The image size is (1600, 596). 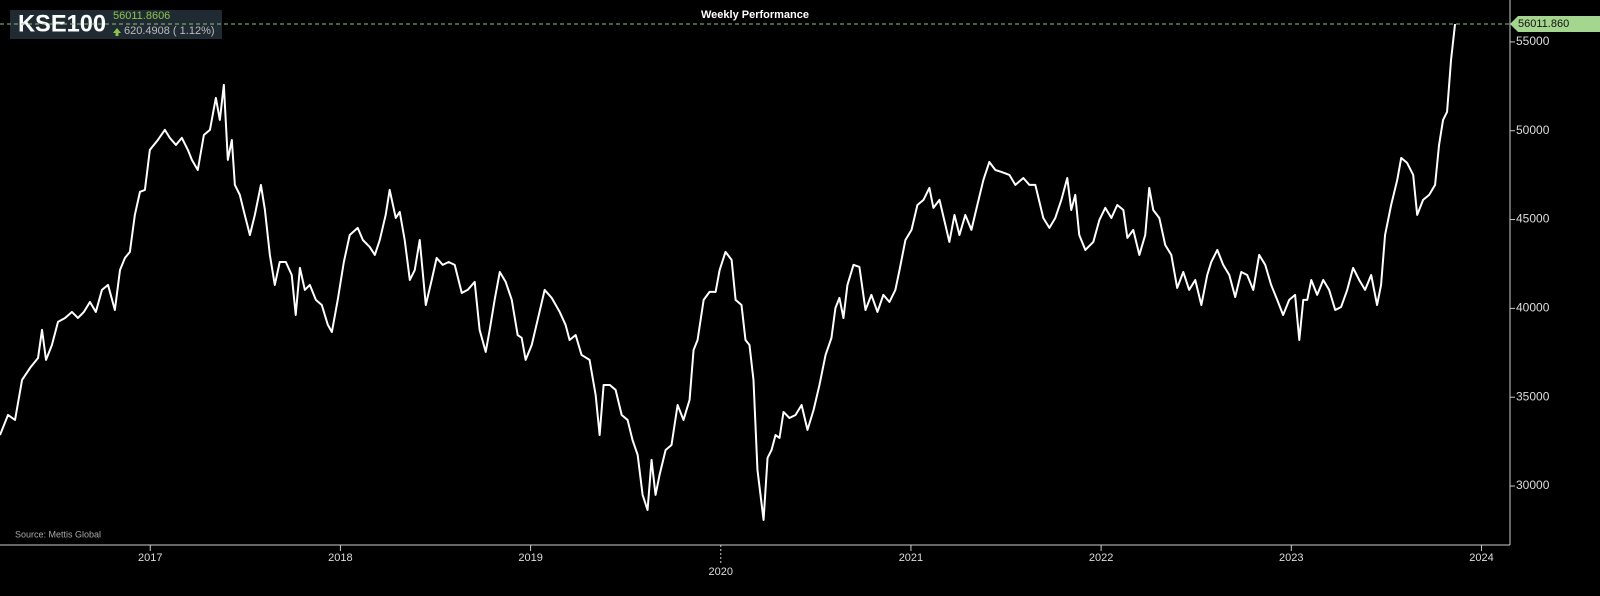 I want to click on x-tick-label: 2024, so click(x=1481, y=558).